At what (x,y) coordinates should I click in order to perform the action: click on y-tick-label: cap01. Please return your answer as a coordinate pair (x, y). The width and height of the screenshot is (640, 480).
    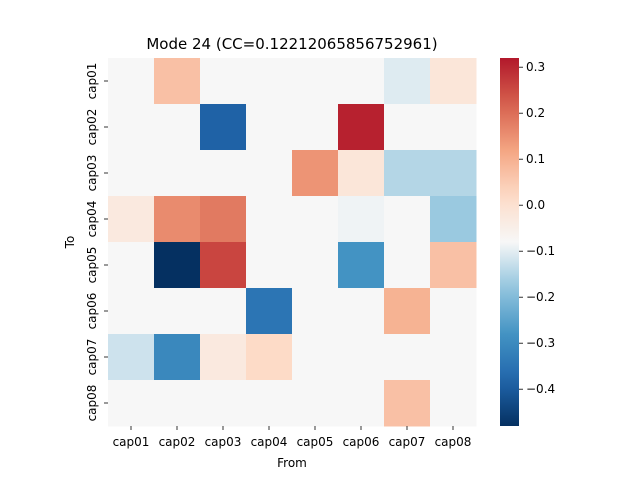
    Looking at the image, I should click on (92, 81).